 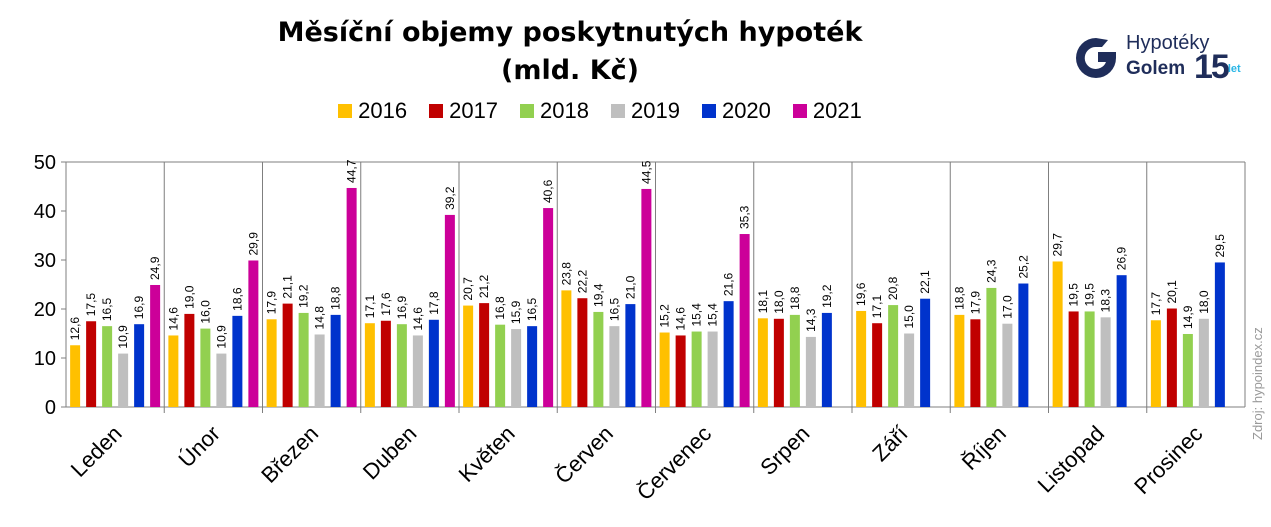 What do you see at coordinates (123, 380) in the screenshot?
I see `bar-2019-Leden` at bounding box center [123, 380].